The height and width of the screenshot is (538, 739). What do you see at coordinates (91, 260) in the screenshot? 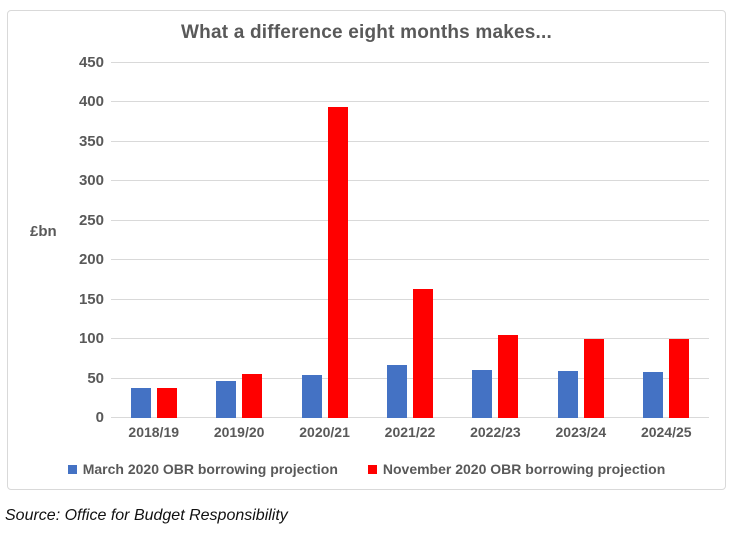
I see `y-tick-label-200: 200` at bounding box center [91, 260].